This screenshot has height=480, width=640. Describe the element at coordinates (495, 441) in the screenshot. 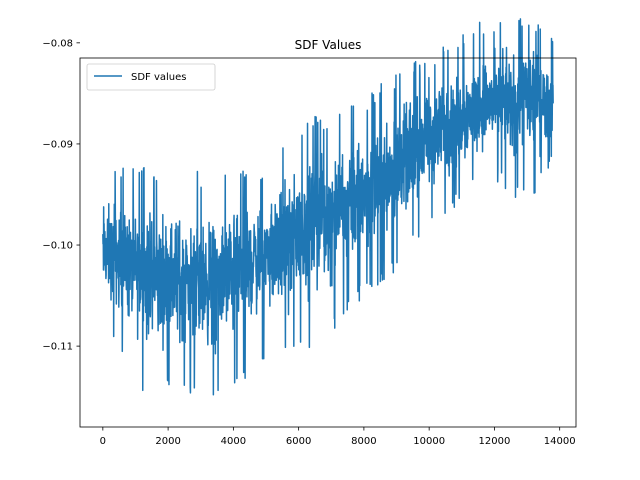

I see `x-tick-label: 12000` at that location.